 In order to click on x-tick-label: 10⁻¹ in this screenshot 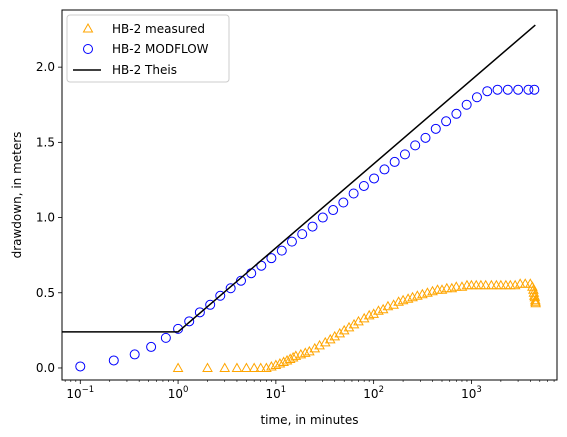, I will do `click(80, 393)`.